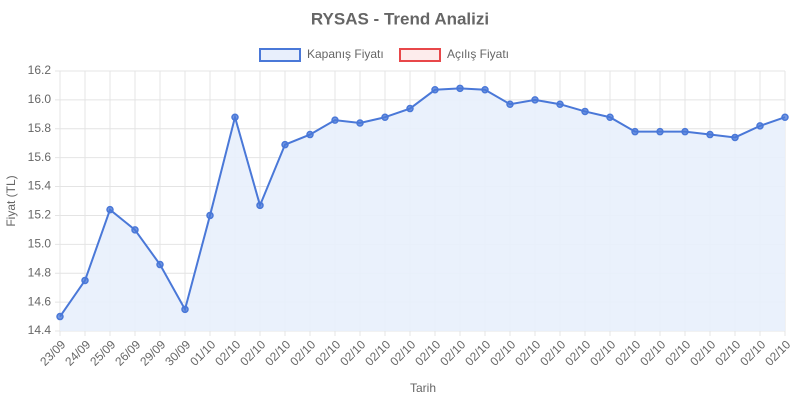 The image size is (800, 400). I want to click on y-tick-label: 16.2, so click(40, 70).